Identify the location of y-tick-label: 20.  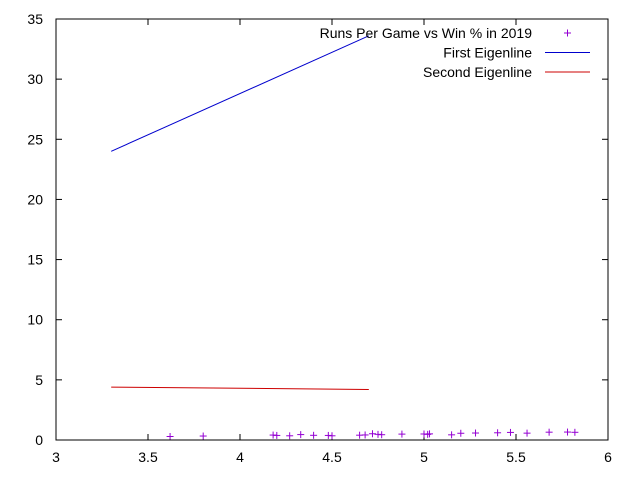
(35, 199).